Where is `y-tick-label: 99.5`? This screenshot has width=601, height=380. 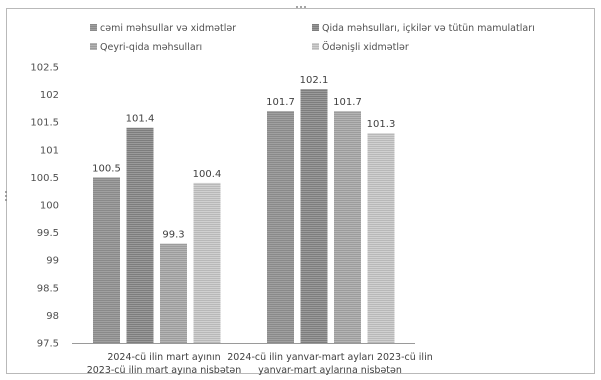
y-tick-label: 99.5 is located at coordinates (48, 233).